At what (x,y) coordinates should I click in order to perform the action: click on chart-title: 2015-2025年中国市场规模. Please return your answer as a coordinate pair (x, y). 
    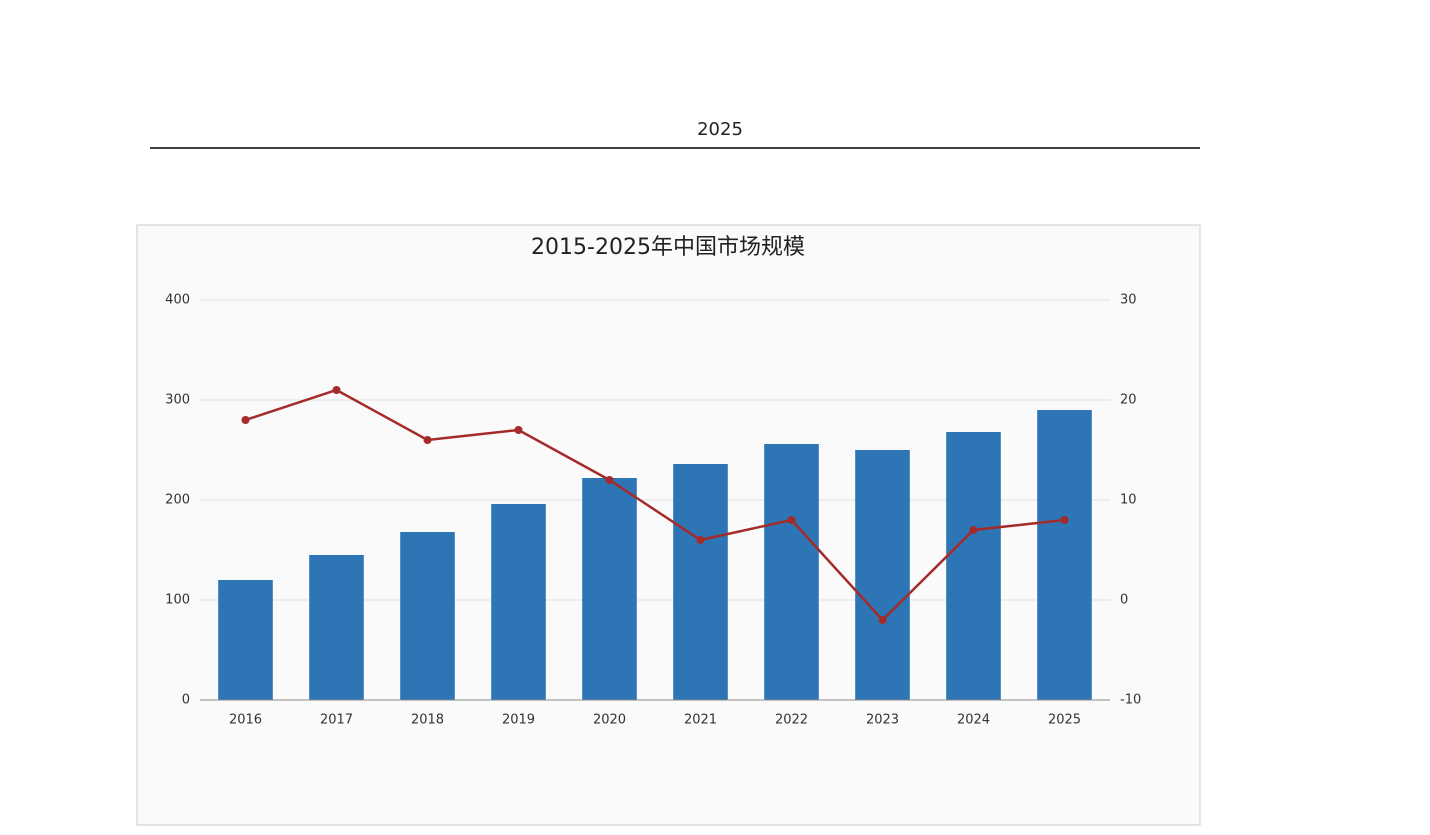
    Looking at the image, I should click on (668, 247).